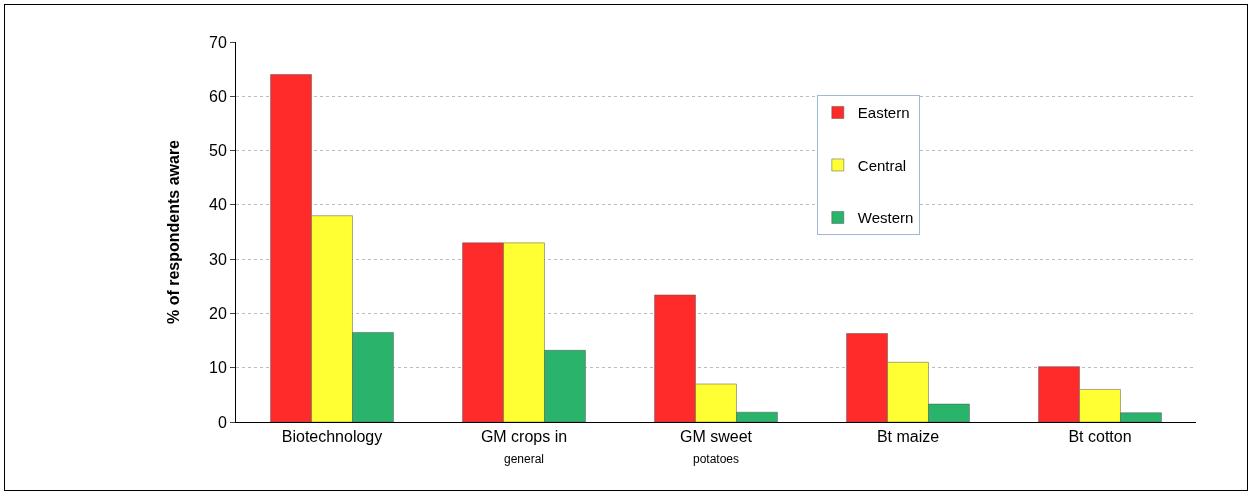 The image size is (1254, 497). I want to click on y-tick-label: 10, so click(218, 368).